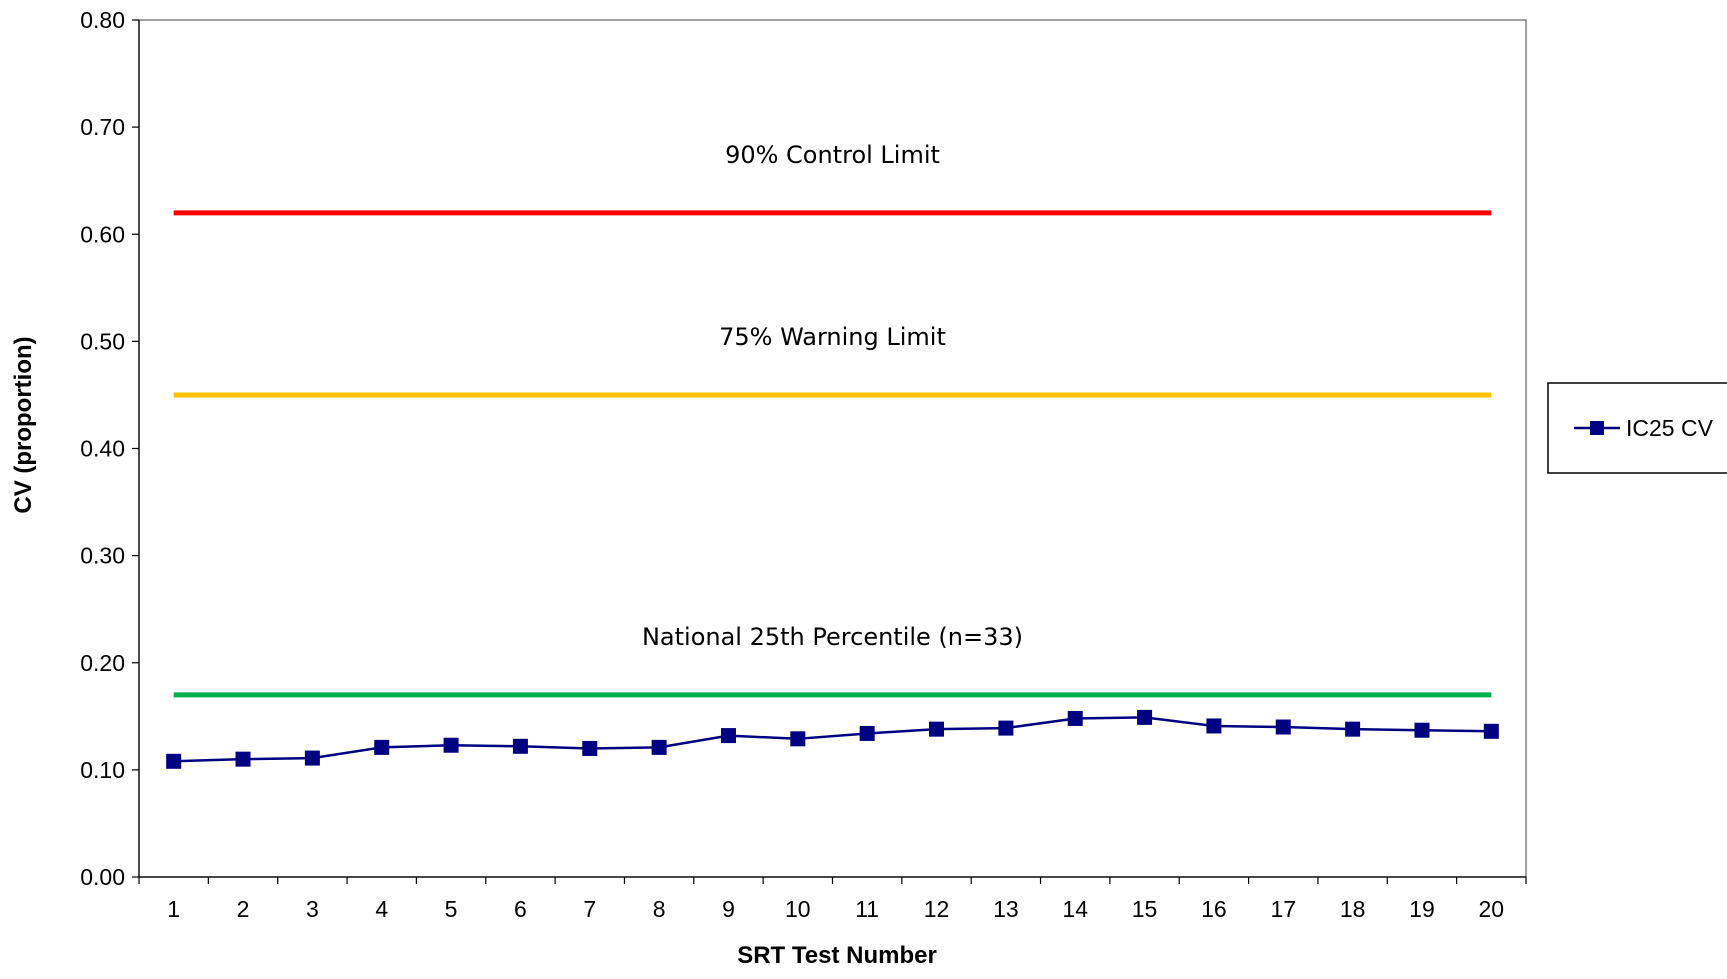 This screenshot has height=979, width=1727. Describe the element at coordinates (1075, 909) in the screenshot. I see `x-tick-label: 14` at that location.